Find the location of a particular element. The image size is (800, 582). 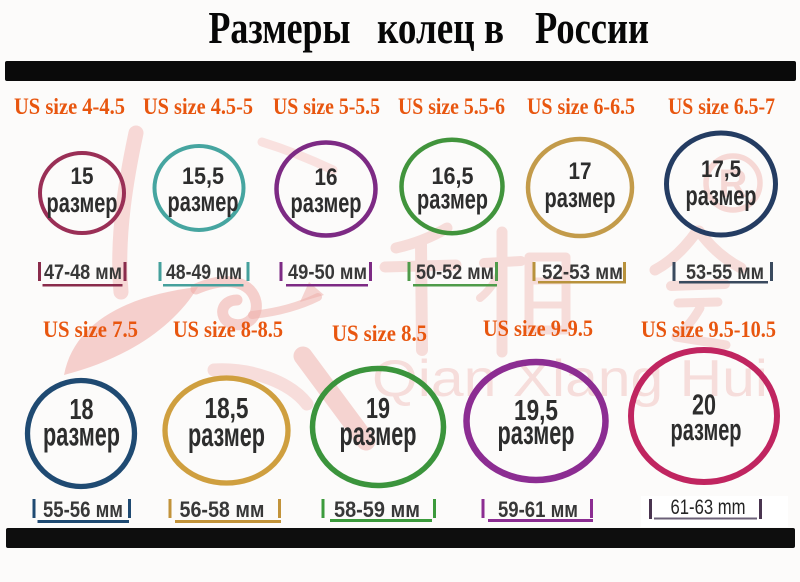

svg-text: US size 7.5 is located at coordinates (90, 329).